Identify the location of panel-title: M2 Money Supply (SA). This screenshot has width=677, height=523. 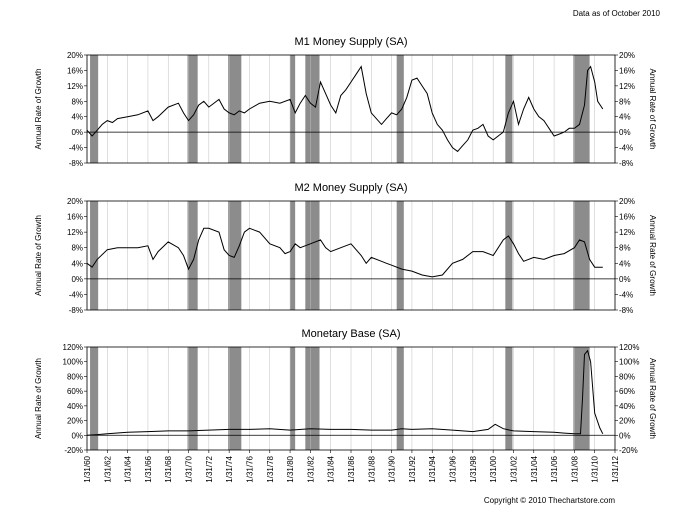
(350, 188).